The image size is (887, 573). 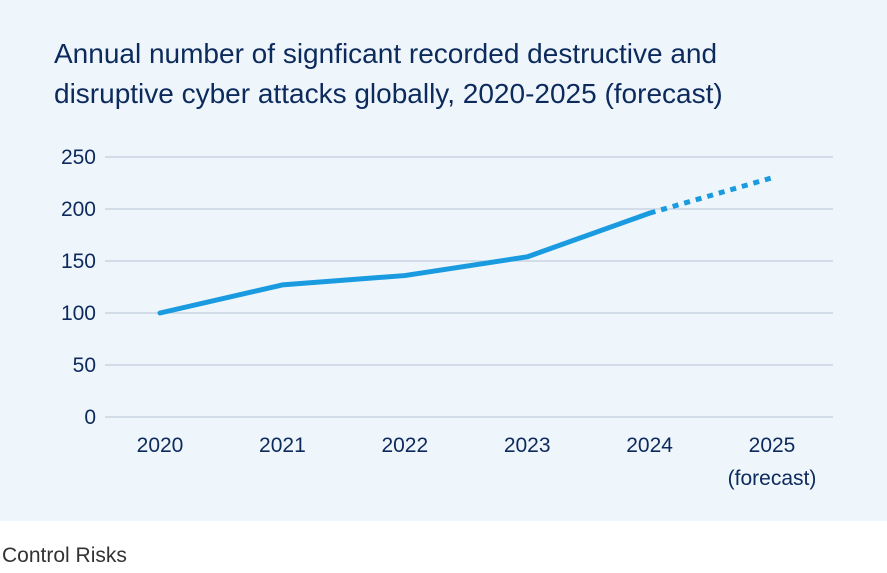 What do you see at coordinates (649, 445) in the screenshot?
I see `x-tick-label-4: 2024` at bounding box center [649, 445].